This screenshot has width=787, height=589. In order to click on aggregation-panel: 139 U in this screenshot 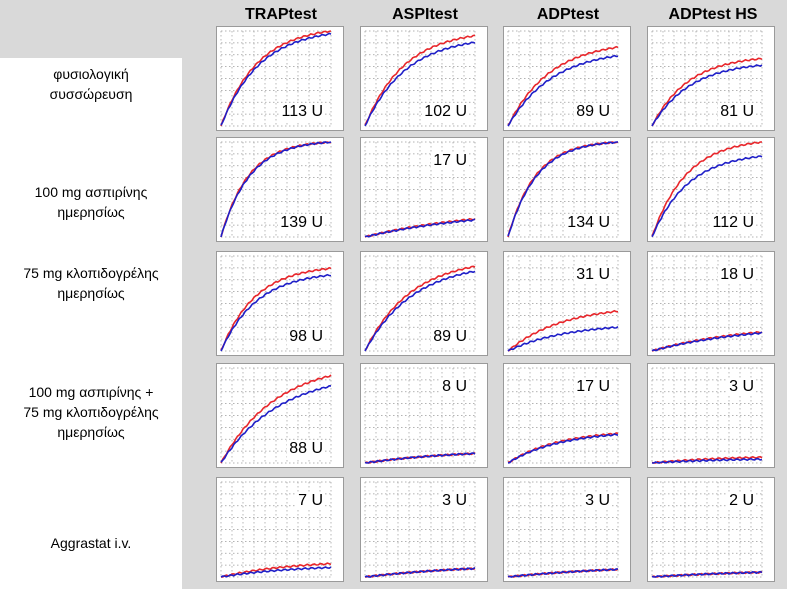, I will do `click(280, 189)`.